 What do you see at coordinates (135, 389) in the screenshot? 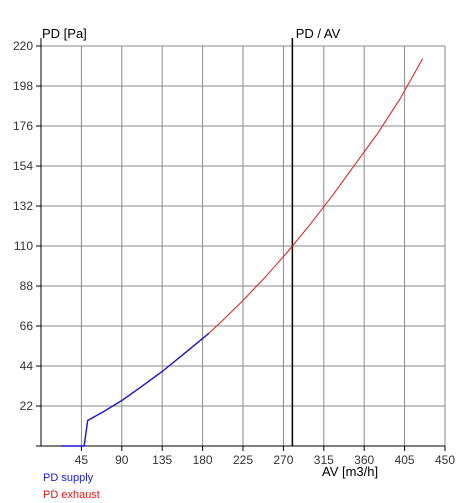
I see `series-line-supply` at bounding box center [135, 389].